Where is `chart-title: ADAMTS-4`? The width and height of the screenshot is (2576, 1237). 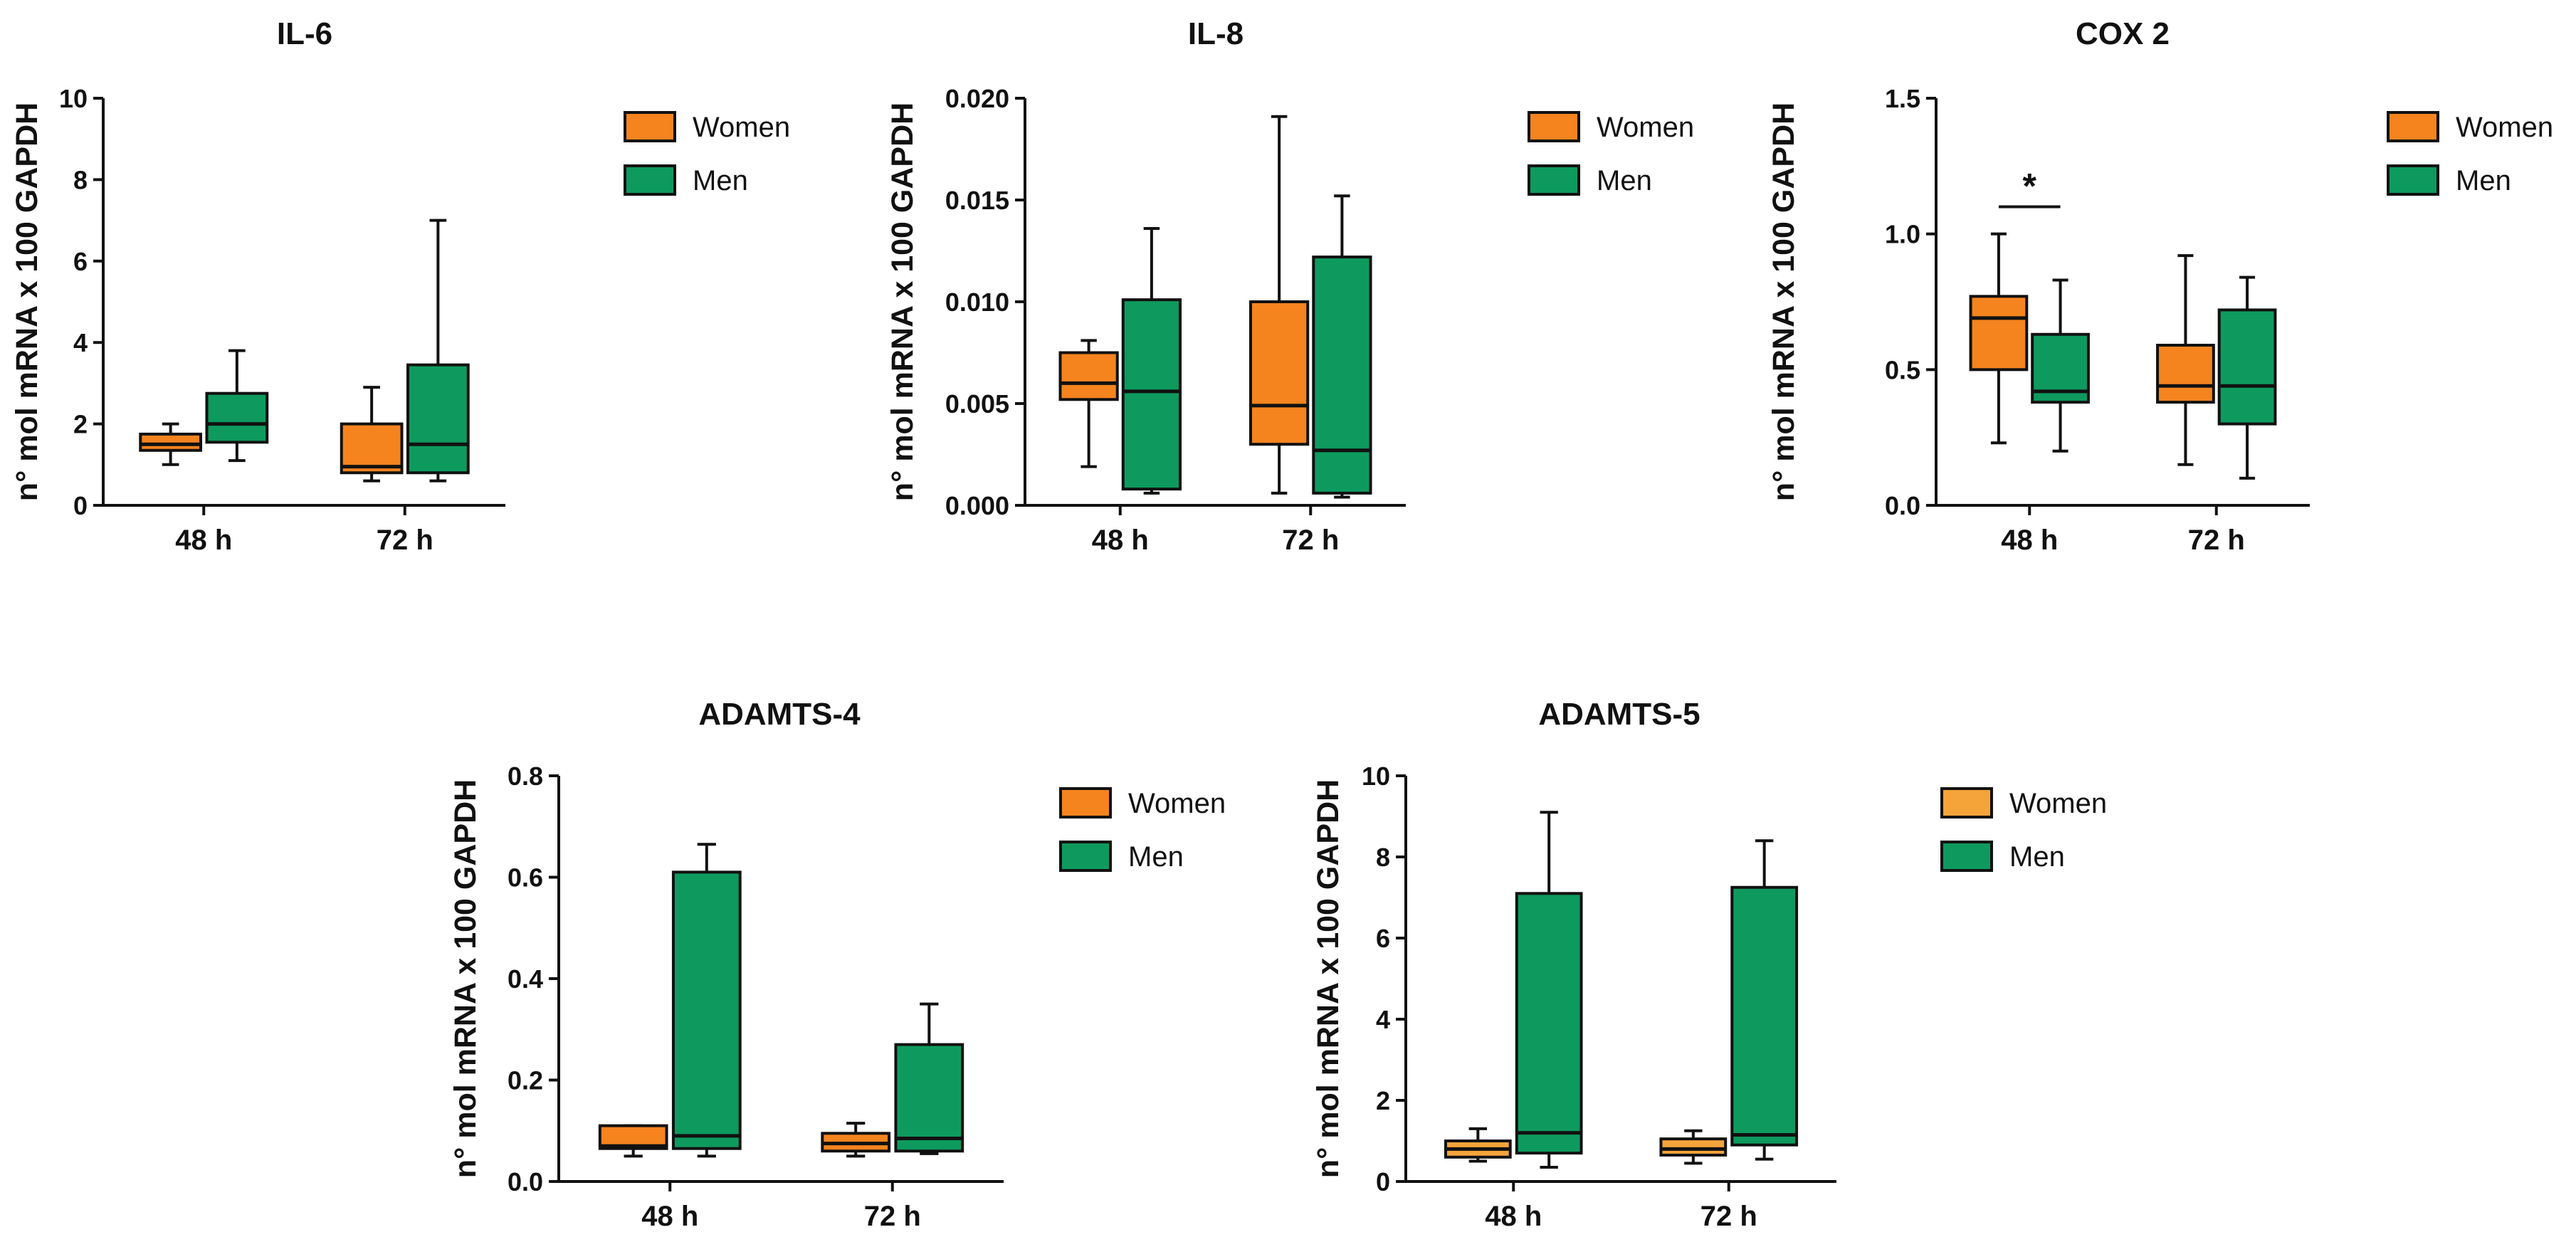
chart-title: ADAMTS-4 is located at coordinates (779, 714).